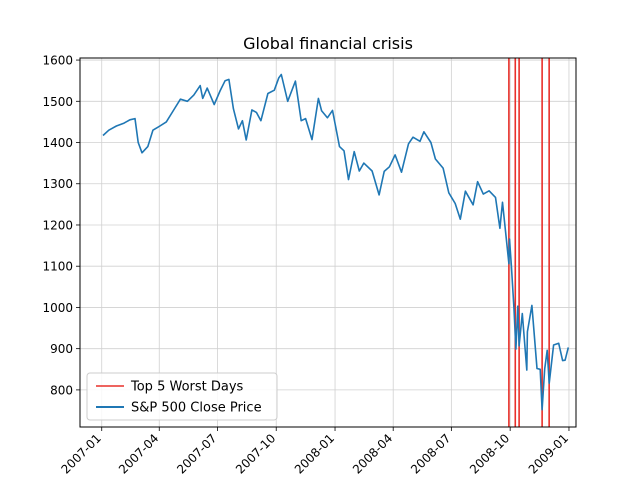  Describe the element at coordinates (57, 184) in the screenshot. I see `y-tick-label: 1300` at that location.